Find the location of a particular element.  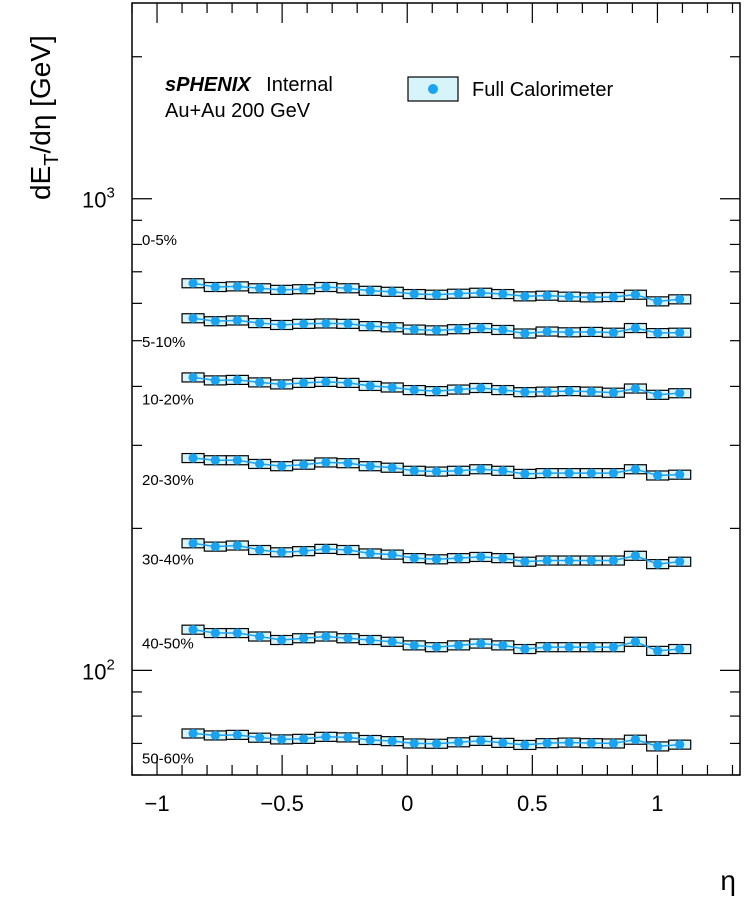

y-tick-label-exponent: 2 is located at coordinates (110, 664).